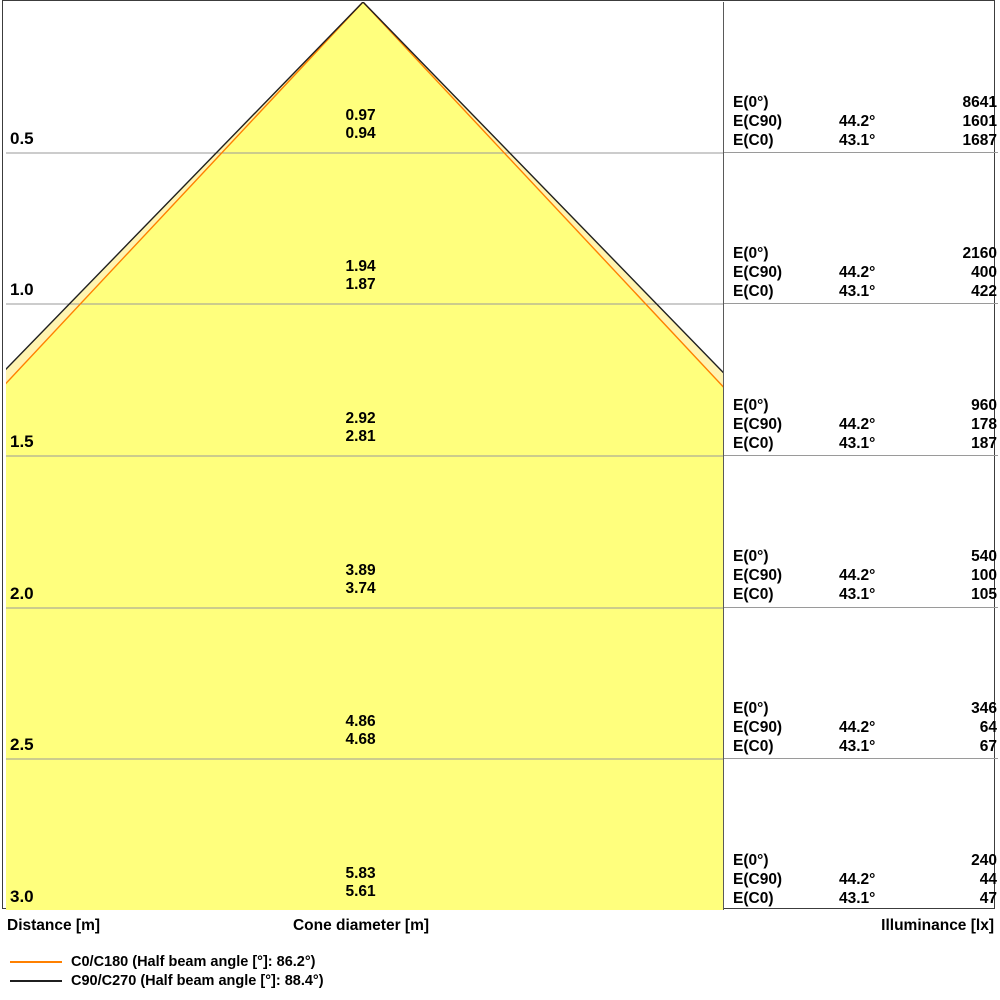  Describe the element at coordinates (860, 152) in the screenshot. I see `gridline-0-5m` at that location.